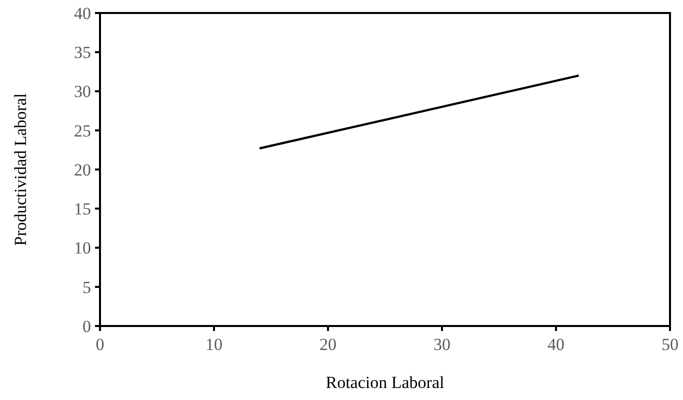  What do you see at coordinates (86, 326) in the screenshot?
I see `y-tick-label: 0` at bounding box center [86, 326].